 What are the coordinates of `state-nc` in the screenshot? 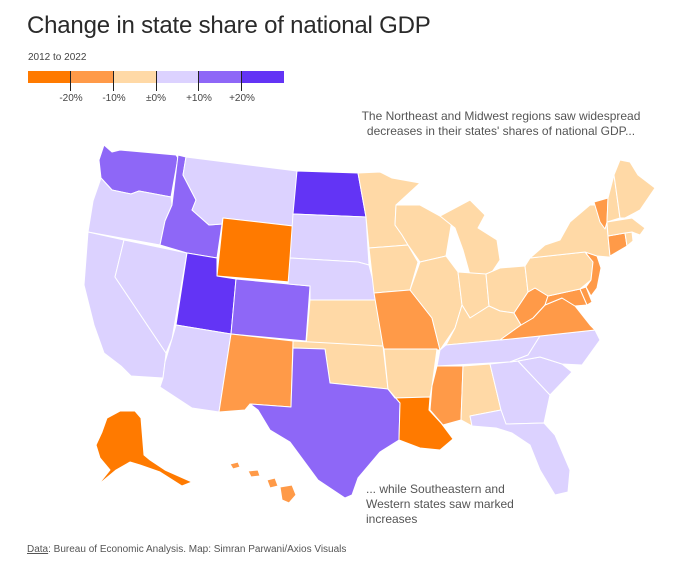 It's located at (555, 347).